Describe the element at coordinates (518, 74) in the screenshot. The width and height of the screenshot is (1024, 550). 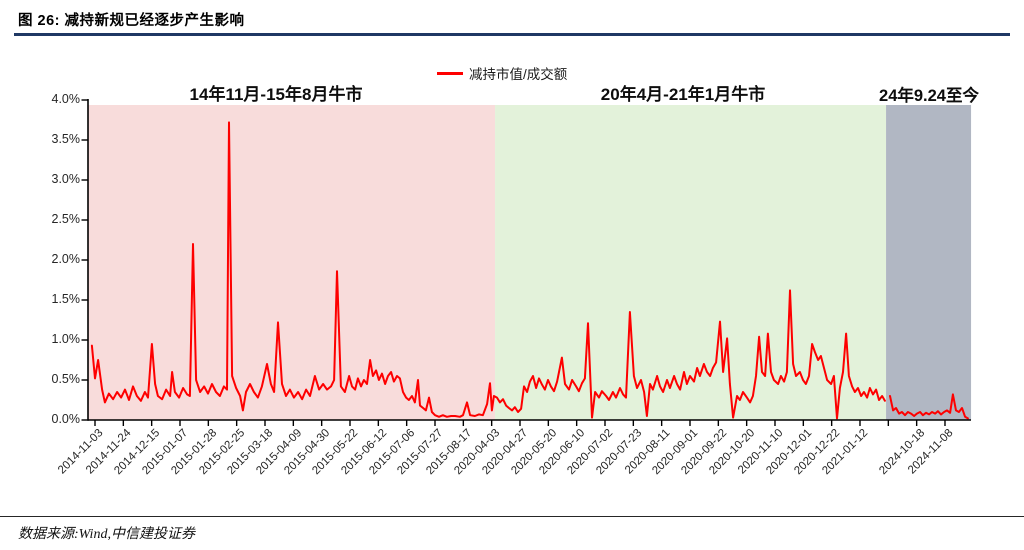
I see `legend-series-label: 减持市值/成交额` at that location.